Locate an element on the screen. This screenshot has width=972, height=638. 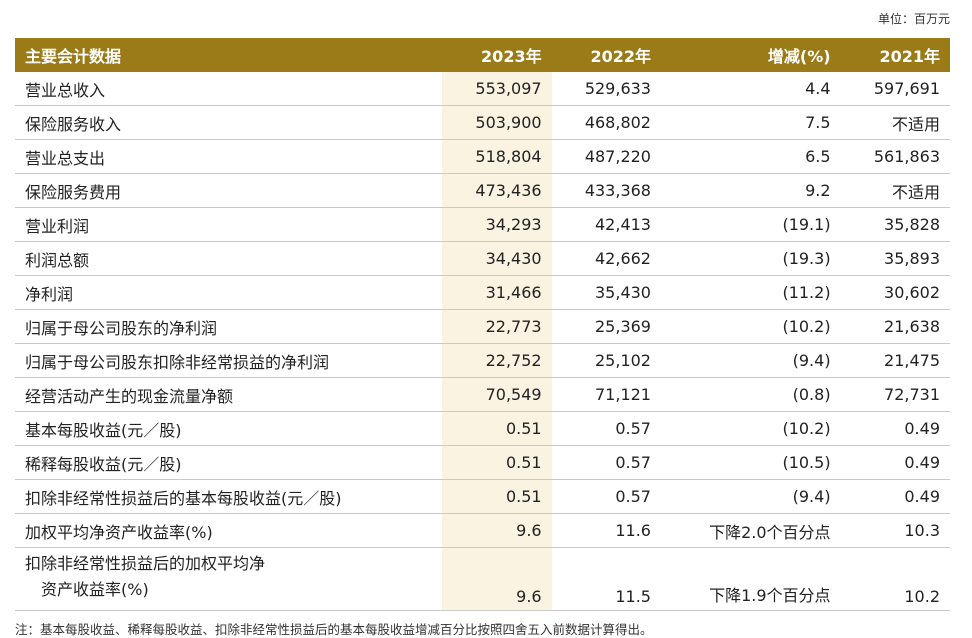
value-cell: 10.3 is located at coordinates (895, 530).